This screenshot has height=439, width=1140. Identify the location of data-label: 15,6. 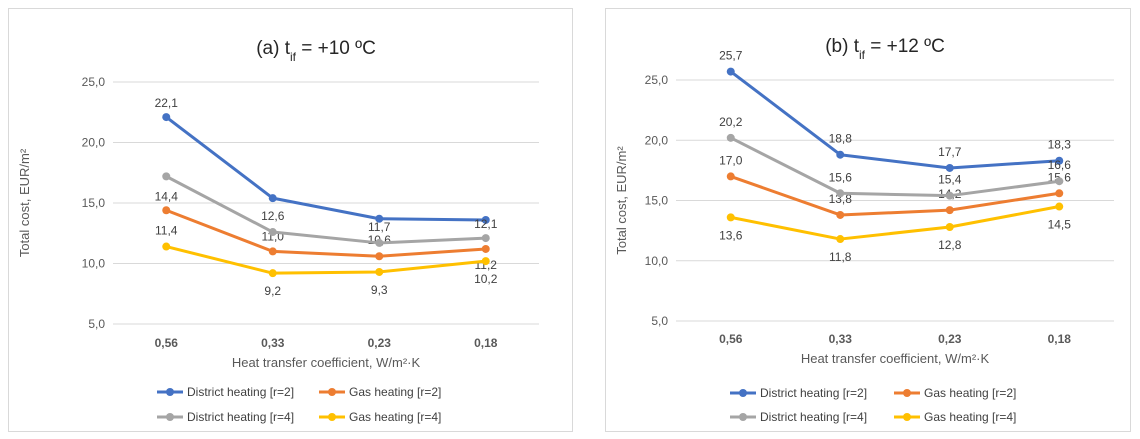
(841, 177).